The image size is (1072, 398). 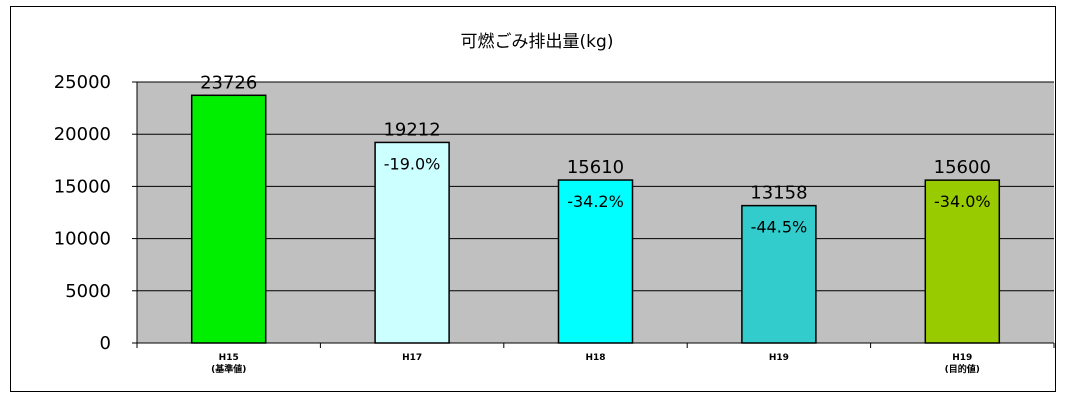 What do you see at coordinates (228, 369) in the screenshot?
I see `x-tick-sublabel-0: (基準値)` at bounding box center [228, 369].